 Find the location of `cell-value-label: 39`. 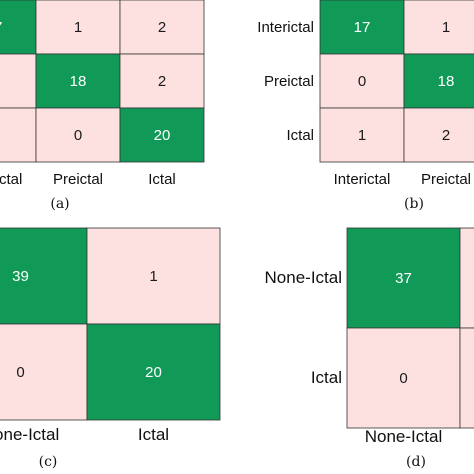

cell-value-label: 39 is located at coordinates (20, 276).